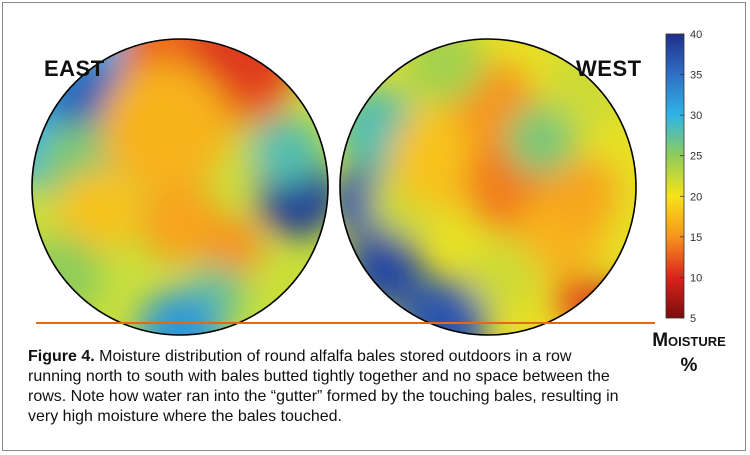  I want to click on colorbar-tick-label: 20, so click(696, 197).